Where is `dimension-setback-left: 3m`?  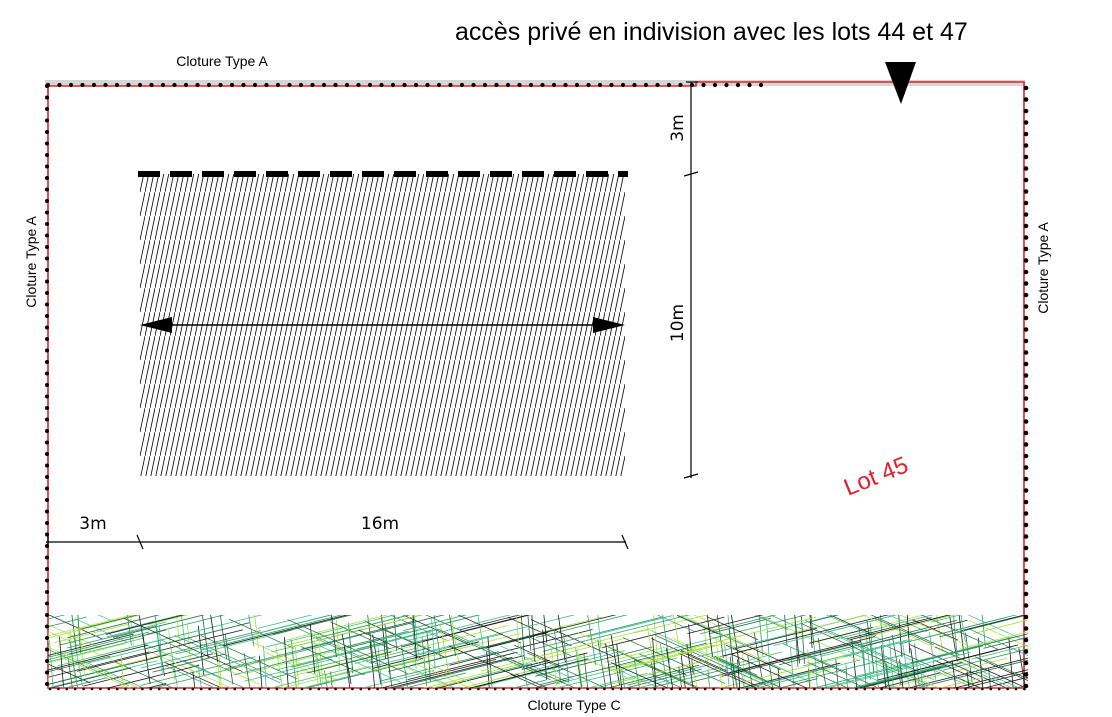
dimension-setback-left: 3m is located at coordinates (92, 524).